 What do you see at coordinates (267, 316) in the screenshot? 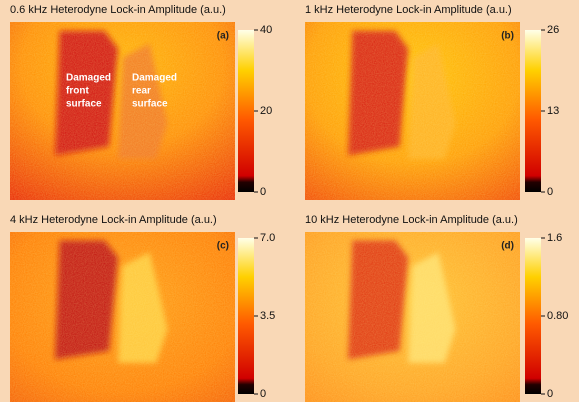
I see `colorbar-tick-label: 3.5` at bounding box center [267, 316].